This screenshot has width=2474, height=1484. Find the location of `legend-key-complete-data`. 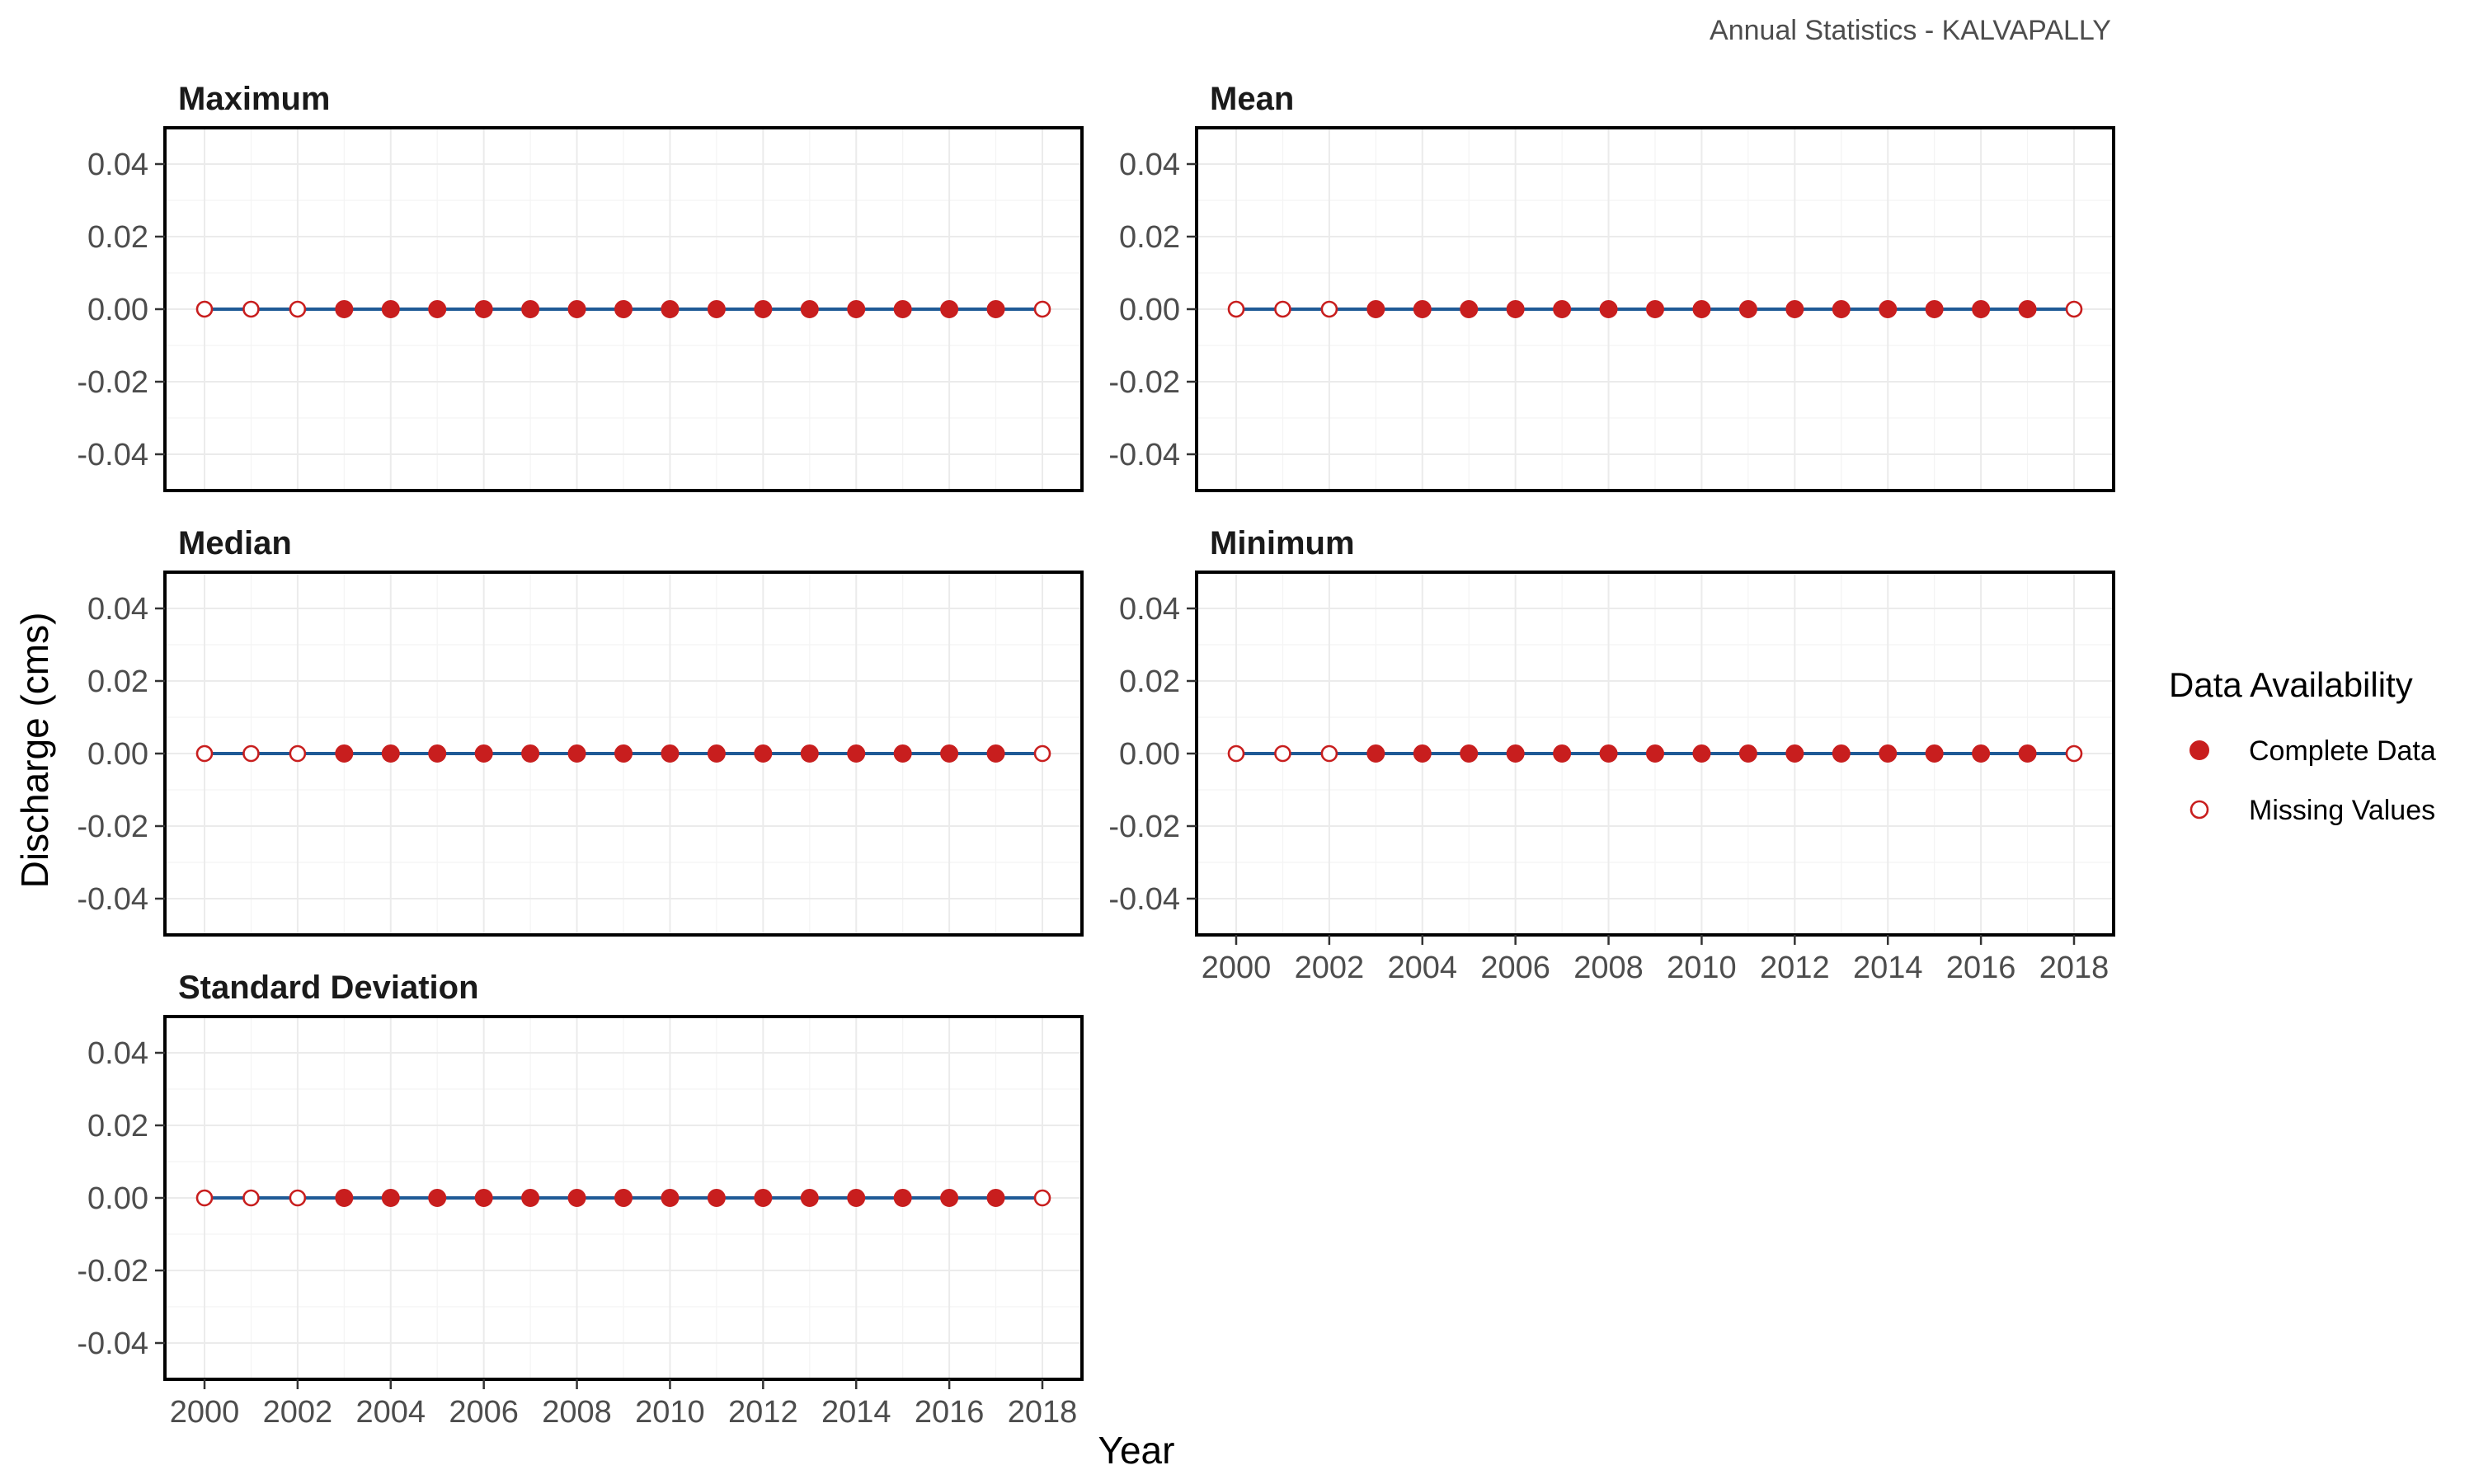

legend-key-complete-data is located at coordinates (2199, 750).